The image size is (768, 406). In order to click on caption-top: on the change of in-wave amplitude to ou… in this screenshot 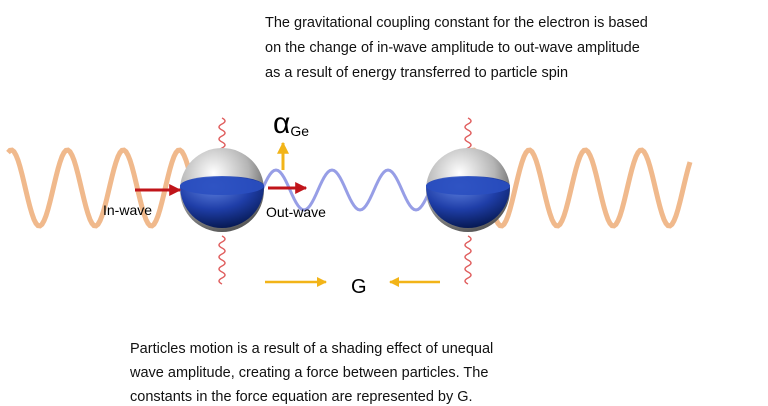, I will do `click(452, 48)`.